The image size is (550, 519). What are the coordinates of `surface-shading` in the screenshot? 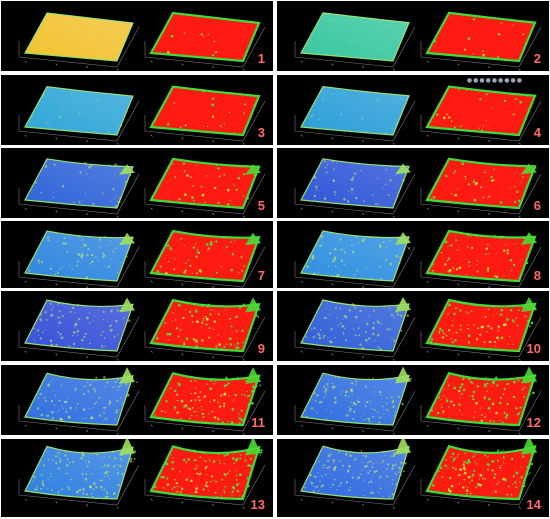 It's located at (355, 36).